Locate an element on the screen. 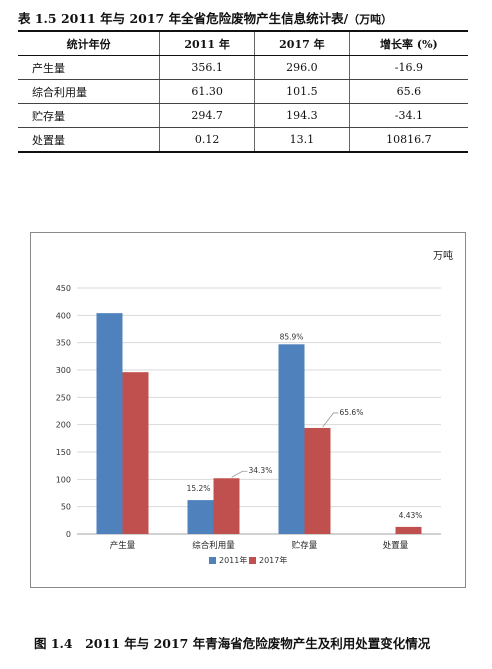 Image resolution: width=492 pixels, height=669 pixels. cell-2011: 356.1 is located at coordinates (207, 67).